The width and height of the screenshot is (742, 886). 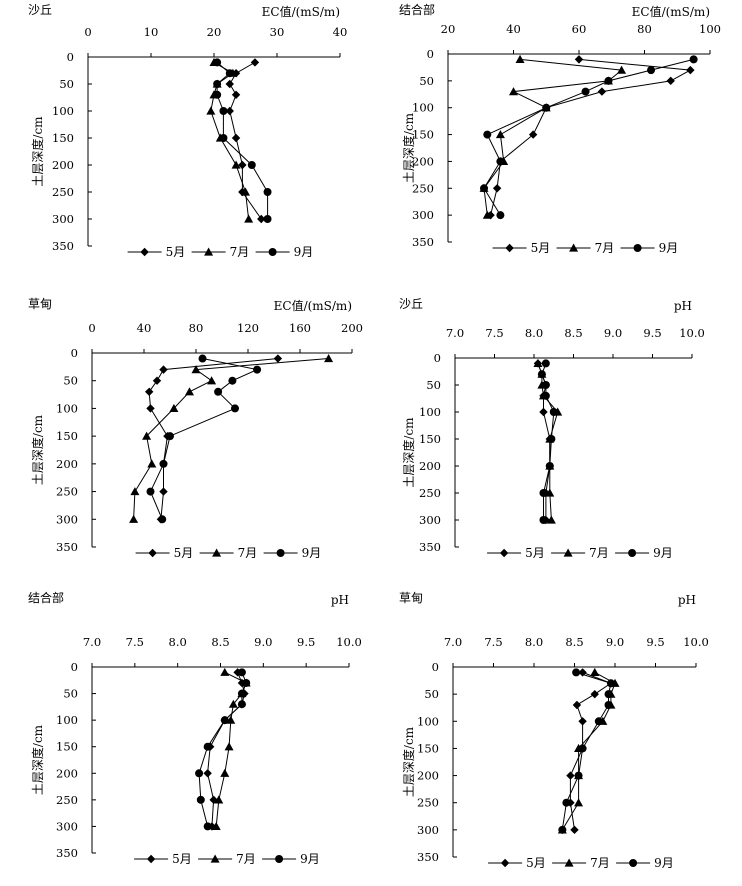 What do you see at coordinates (710, 29) in the screenshot?
I see `x-tick-label: 100` at bounding box center [710, 29].